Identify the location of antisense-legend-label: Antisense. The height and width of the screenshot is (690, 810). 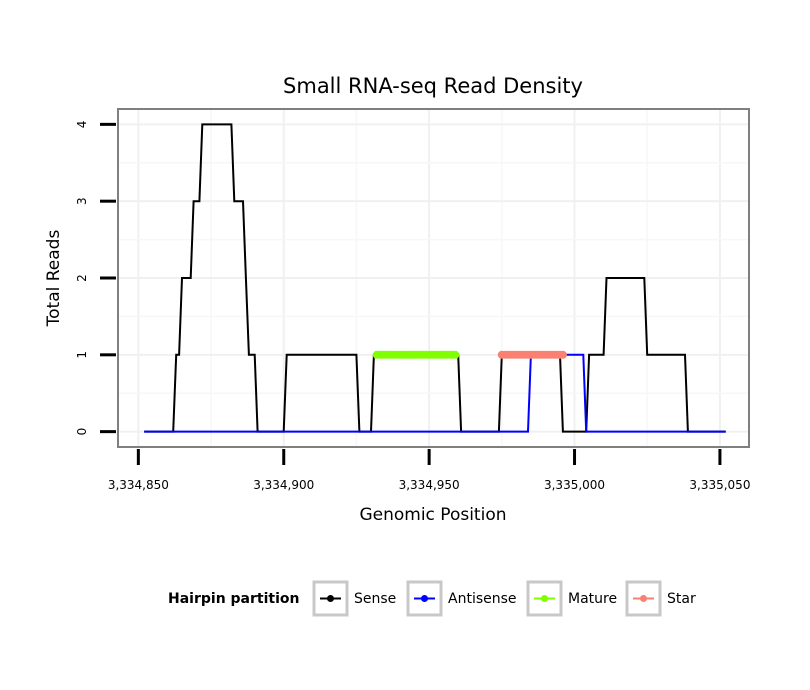
(482, 599).